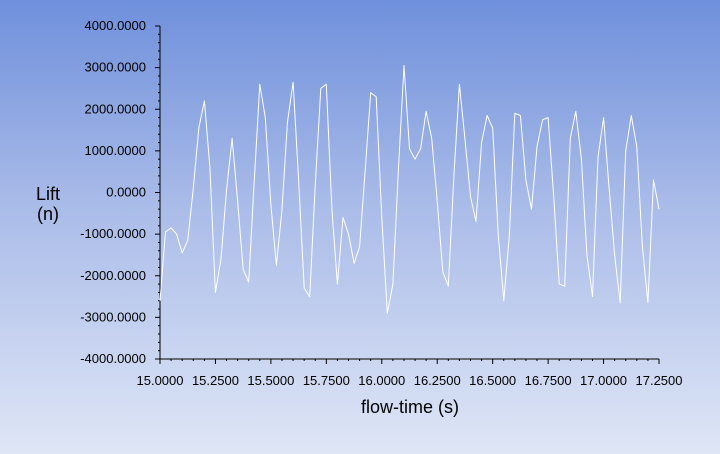 The image size is (720, 454). I want to click on y-tick-label: 1000.0000, so click(115, 150).